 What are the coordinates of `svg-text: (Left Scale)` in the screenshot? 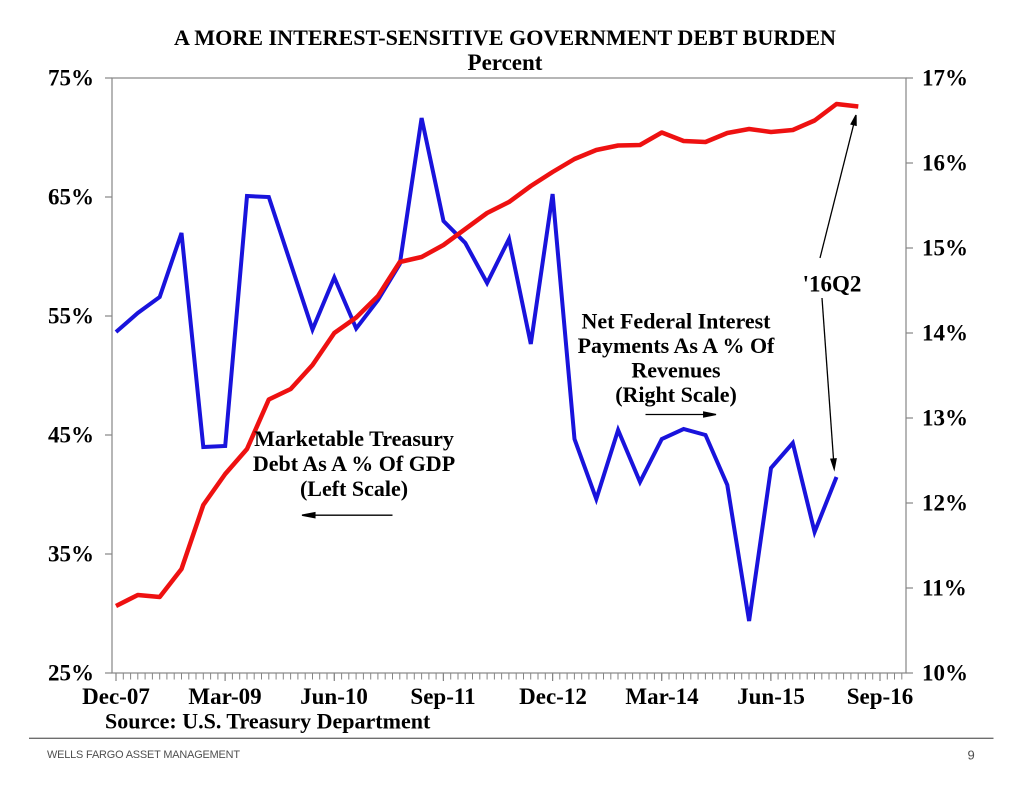 It's located at (354, 488).